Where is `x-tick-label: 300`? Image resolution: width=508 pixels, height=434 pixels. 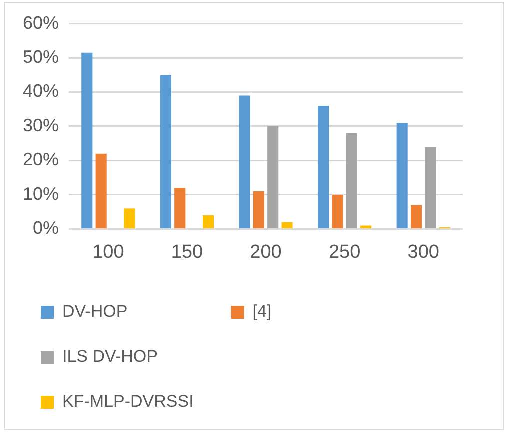 x-tick-label: 300 is located at coordinates (424, 252).